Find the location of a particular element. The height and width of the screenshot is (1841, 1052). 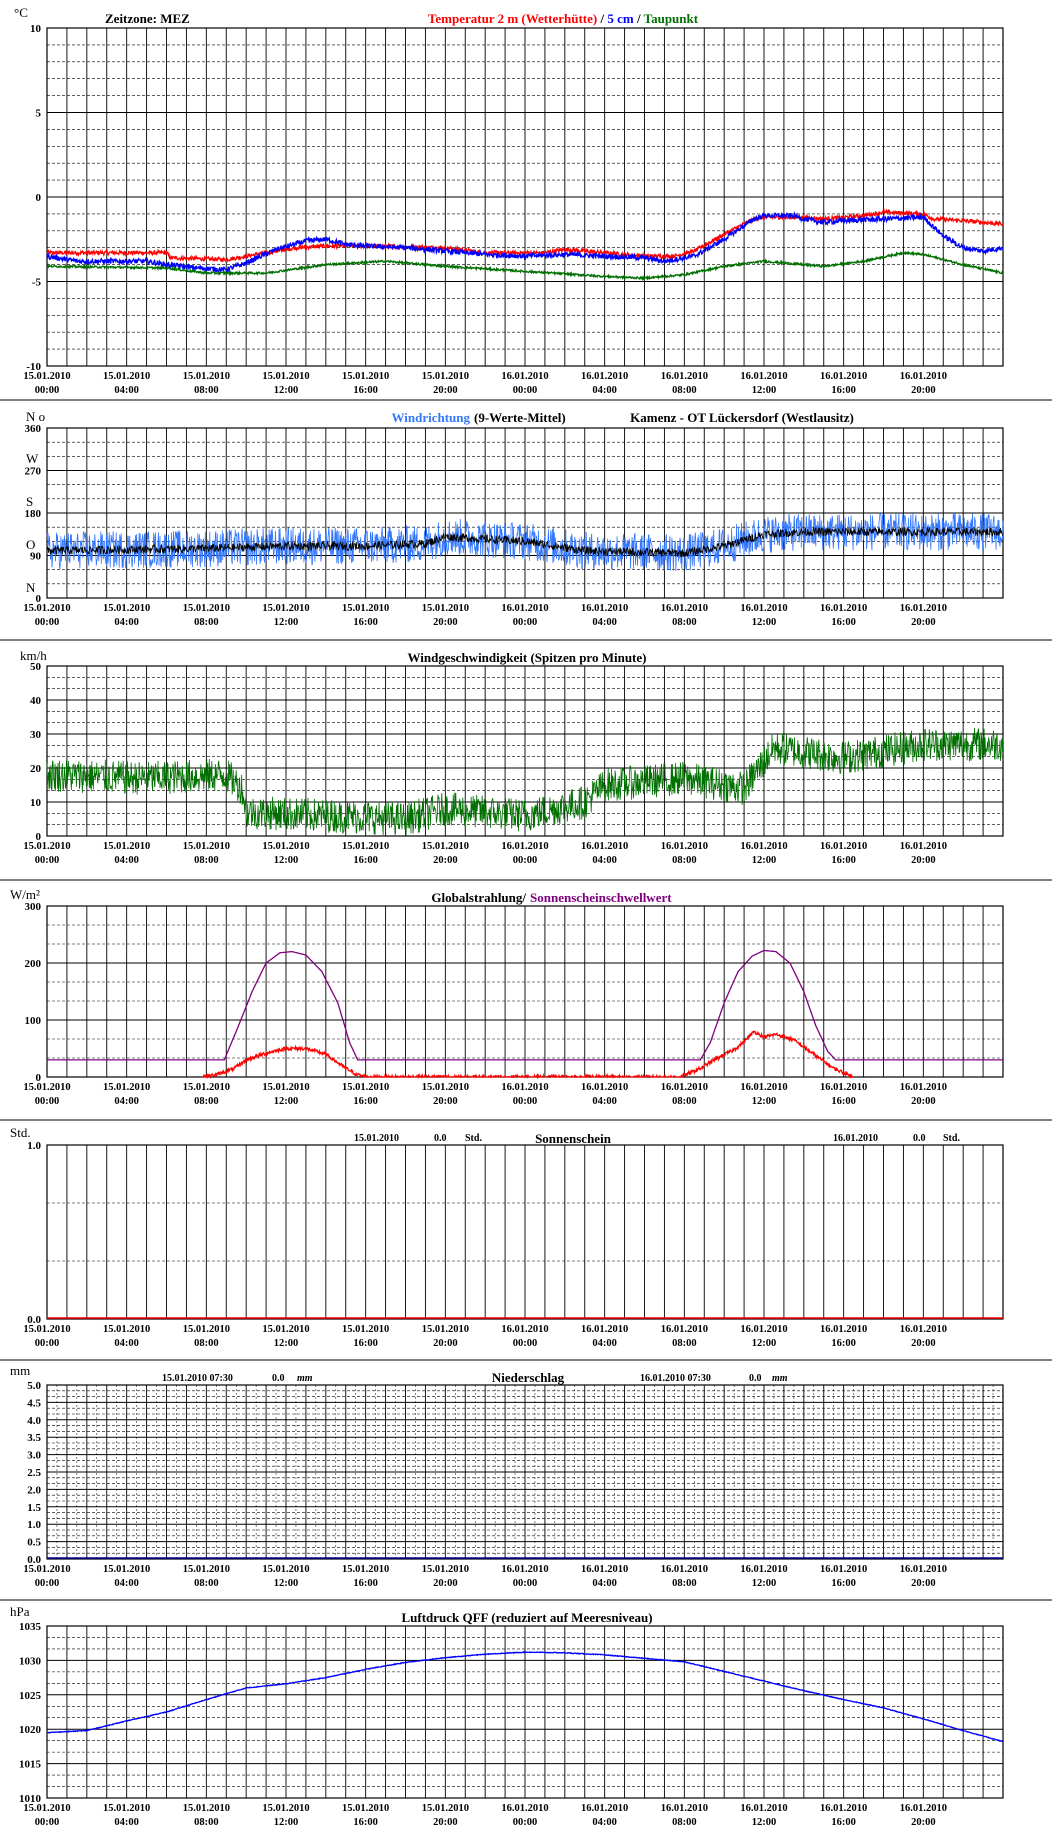

precipitation-value-2: 0.0 is located at coordinates (755, 1378).